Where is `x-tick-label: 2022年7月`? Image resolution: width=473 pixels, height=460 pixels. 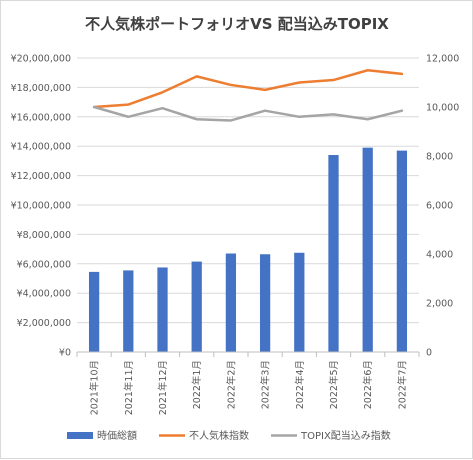 x-tick-label: 2022年7月 is located at coordinates (402, 384).